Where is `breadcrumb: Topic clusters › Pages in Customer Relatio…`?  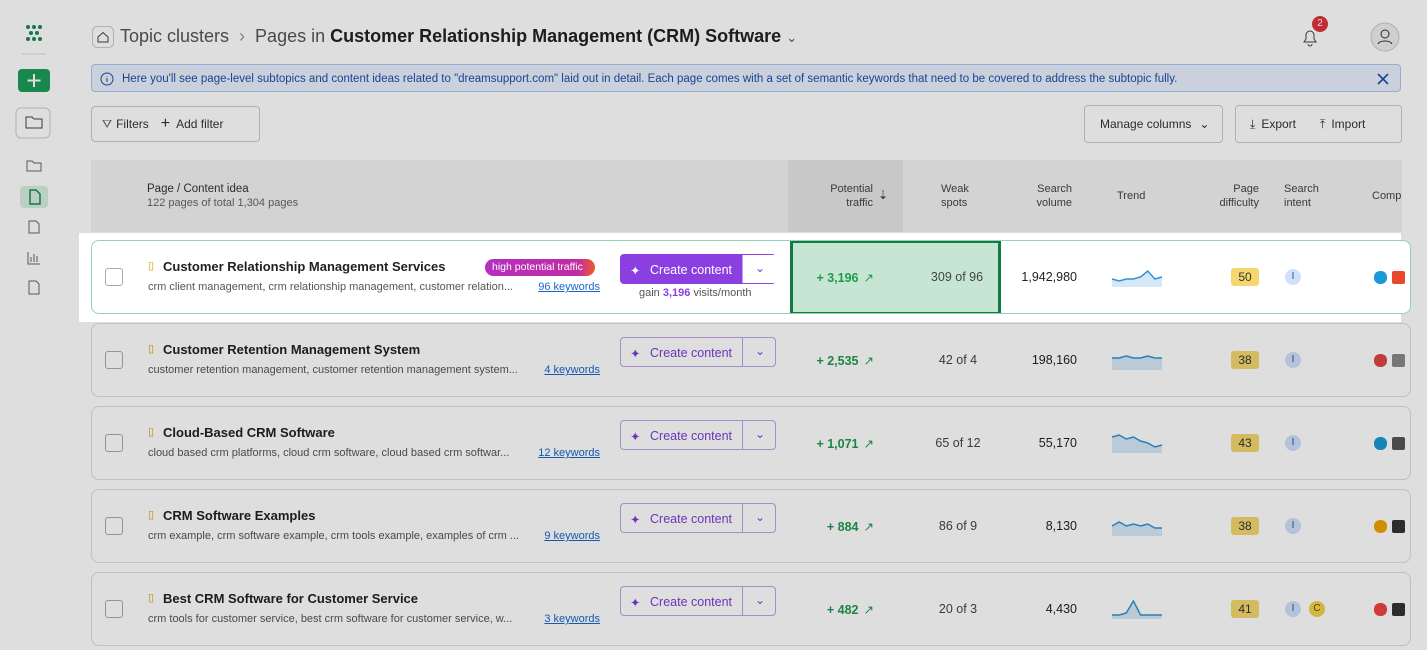 breadcrumb: Topic clusters › Pages in Customer Relatio… is located at coordinates (459, 36).